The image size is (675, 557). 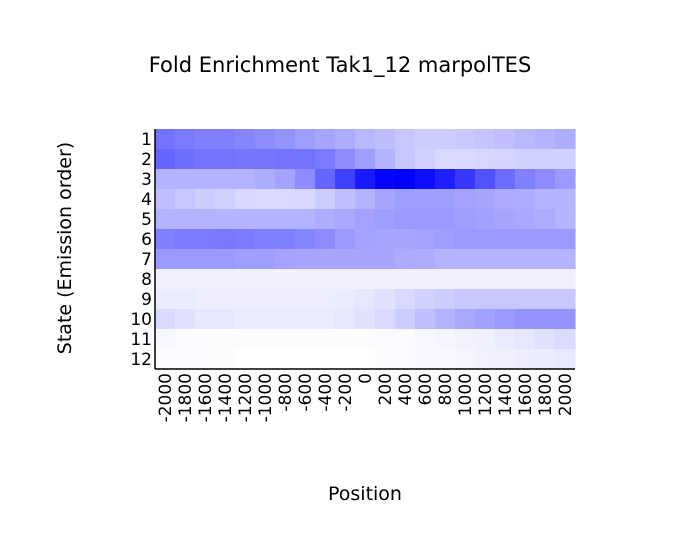 I want to click on x-tick-label: -600, so click(x=306, y=392).